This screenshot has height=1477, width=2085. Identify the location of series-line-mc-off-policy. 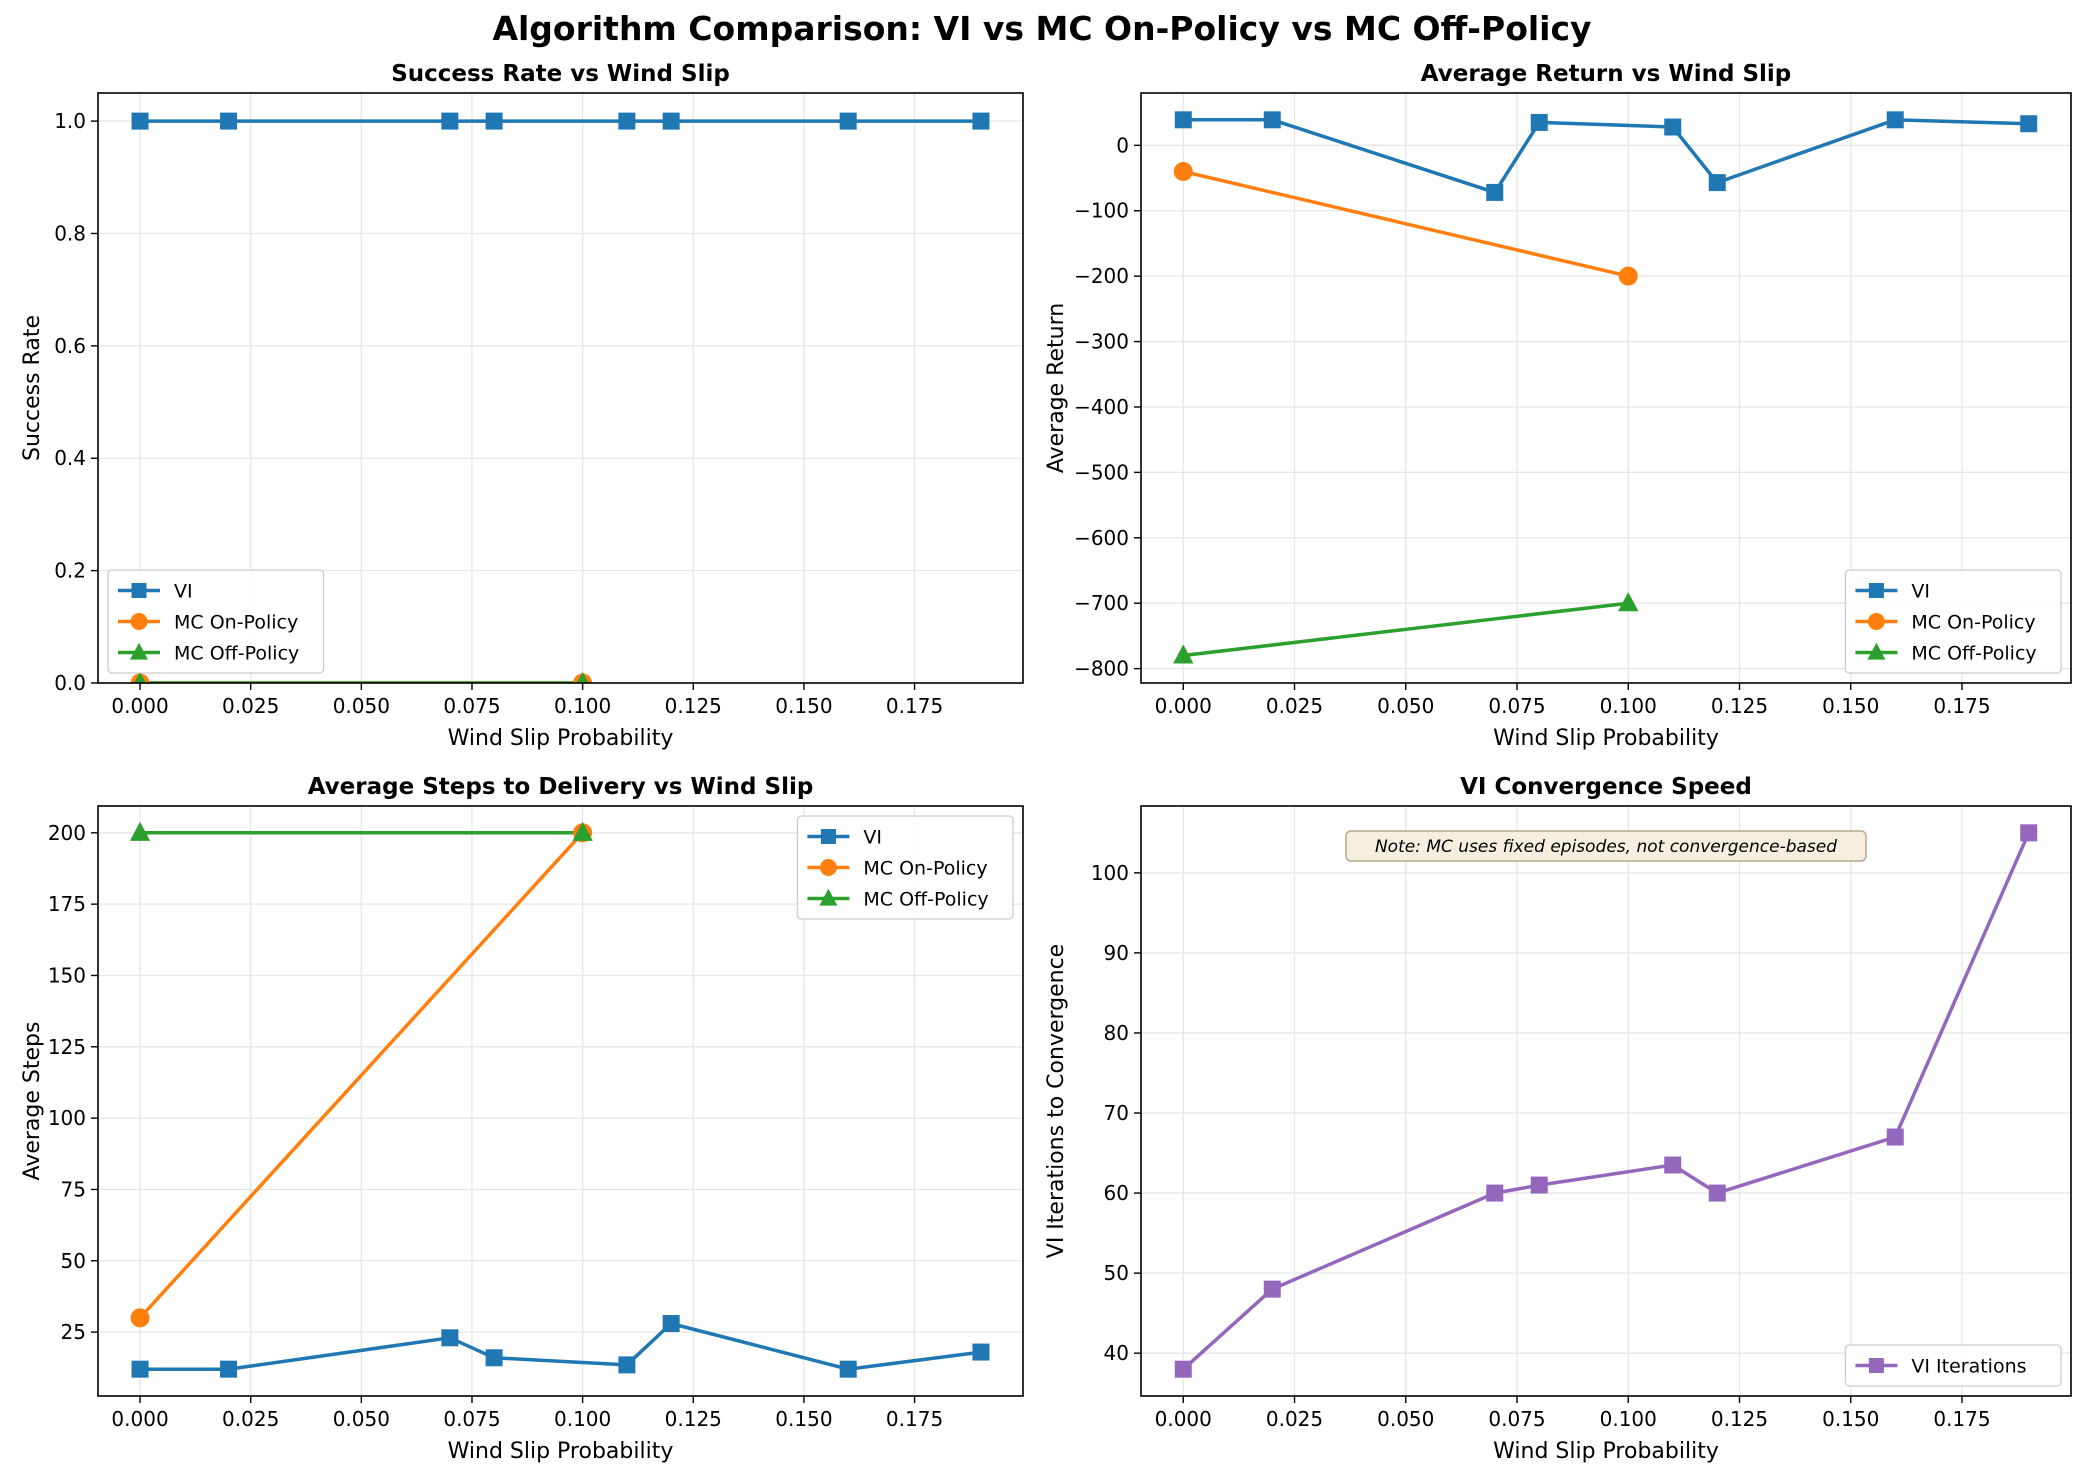
(1406, 629).